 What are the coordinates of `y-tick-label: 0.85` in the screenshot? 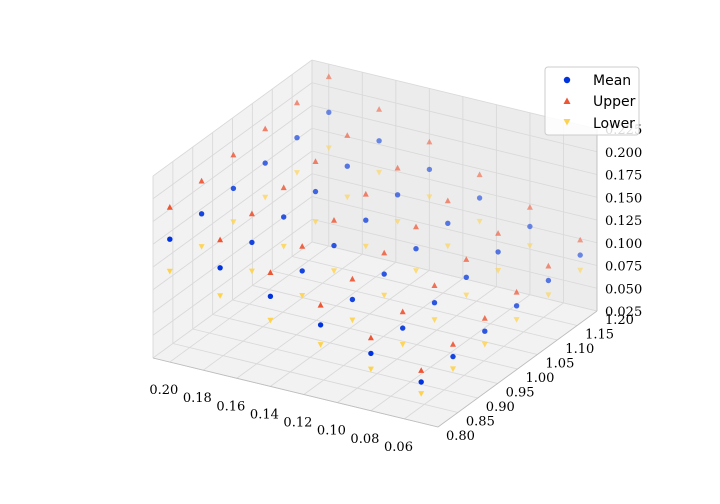 It's located at (480, 422).